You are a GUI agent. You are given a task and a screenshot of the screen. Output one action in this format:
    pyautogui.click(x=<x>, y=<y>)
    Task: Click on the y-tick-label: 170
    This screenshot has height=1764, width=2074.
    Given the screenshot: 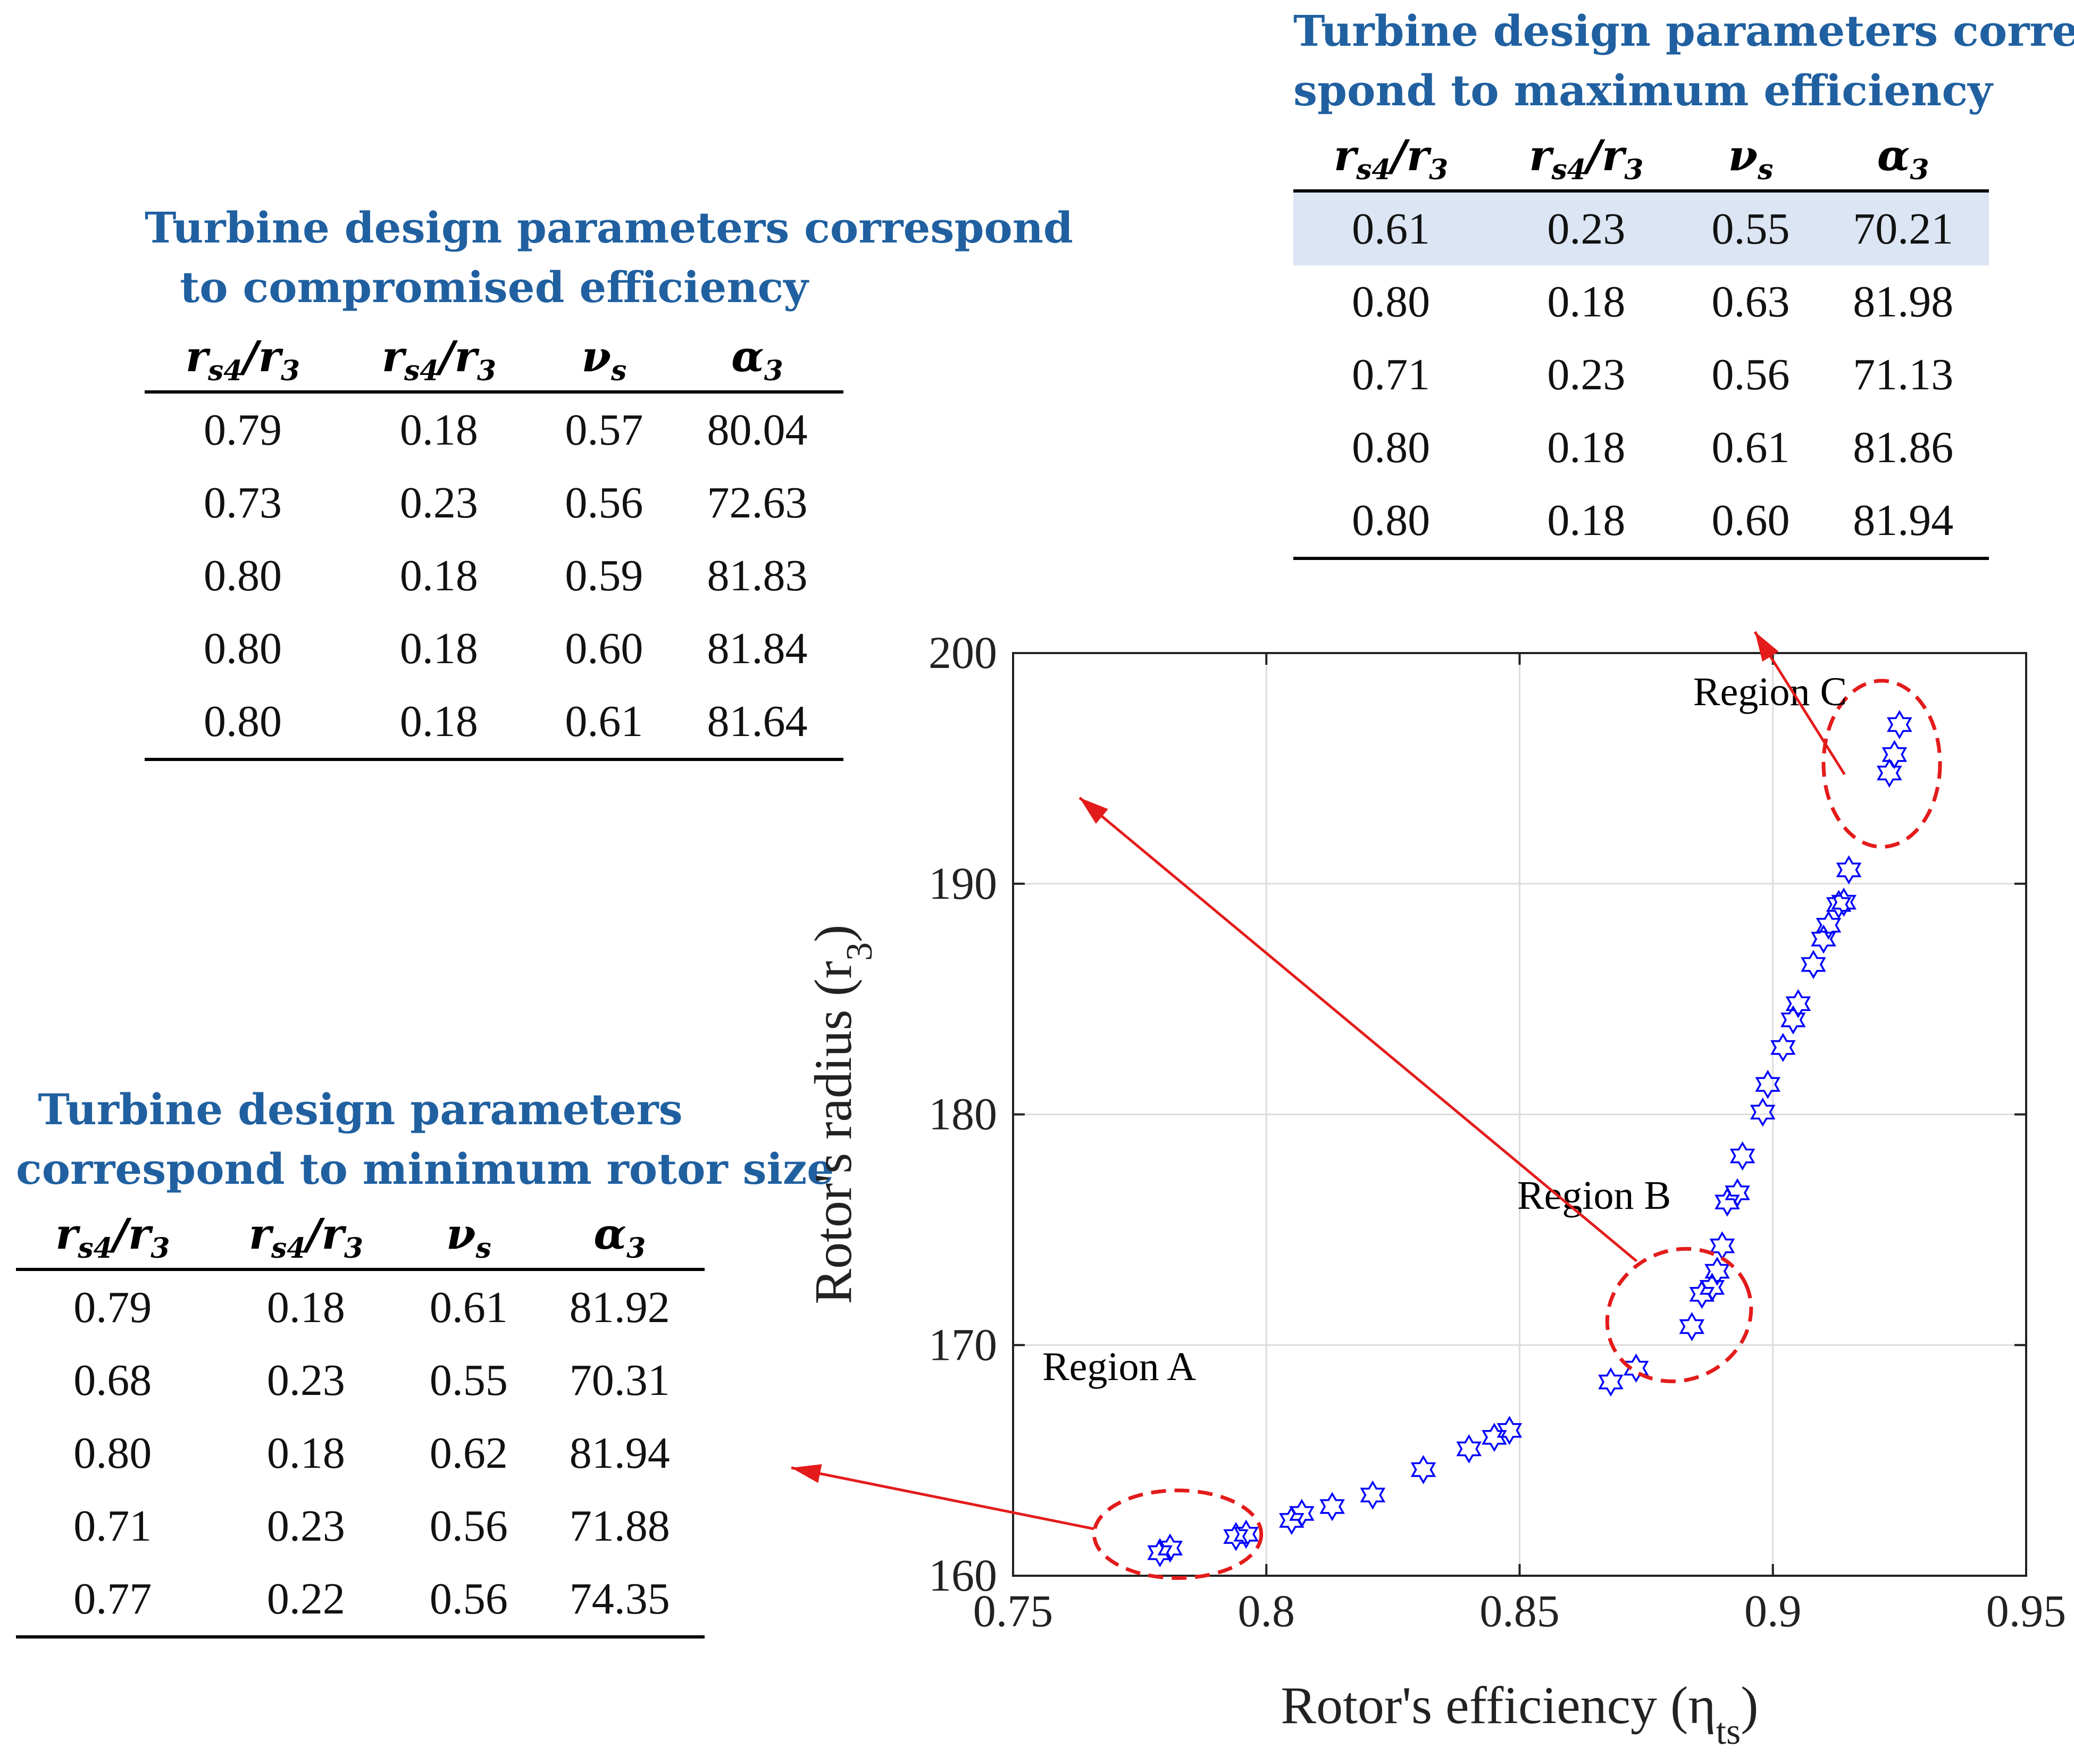 What is the action you would take?
    pyautogui.click(x=963, y=1345)
    